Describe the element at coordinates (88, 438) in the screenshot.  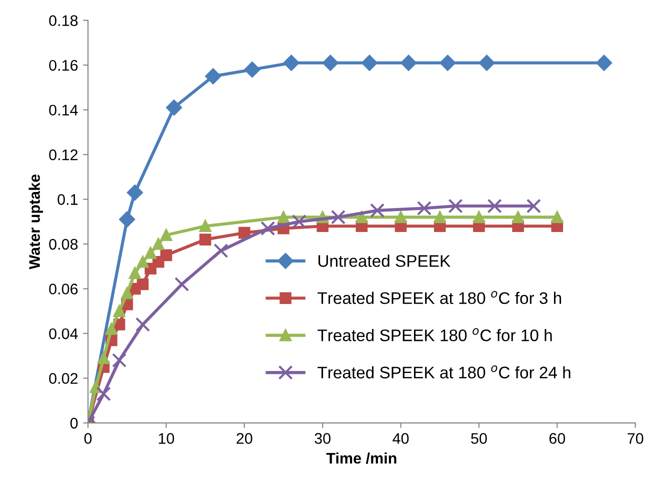
I see `x-tick-label: 0` at that location.